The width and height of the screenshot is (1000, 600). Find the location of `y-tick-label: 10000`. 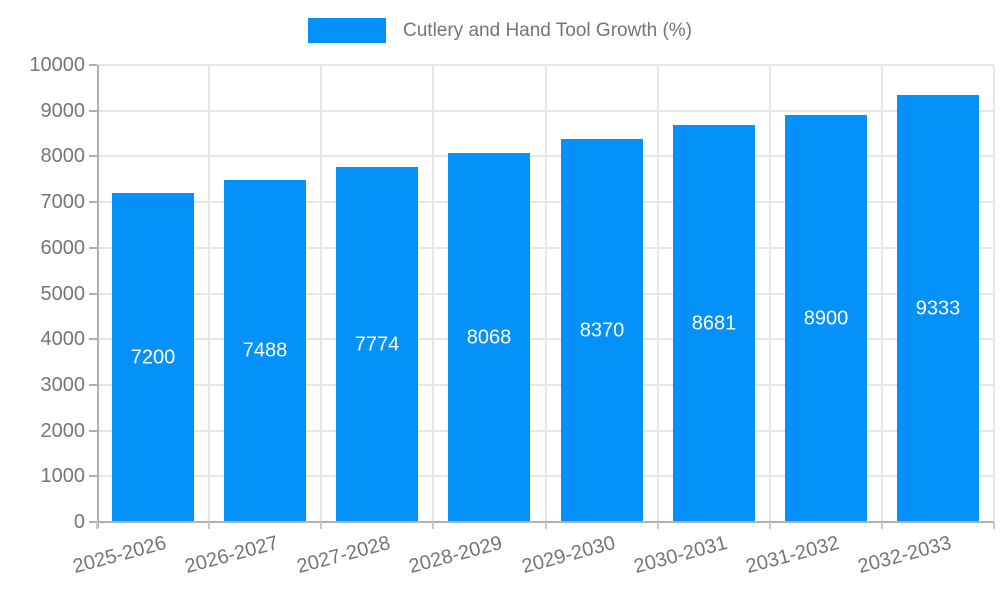

y-tick-label: 10000 is located at coordinates (57, 65).